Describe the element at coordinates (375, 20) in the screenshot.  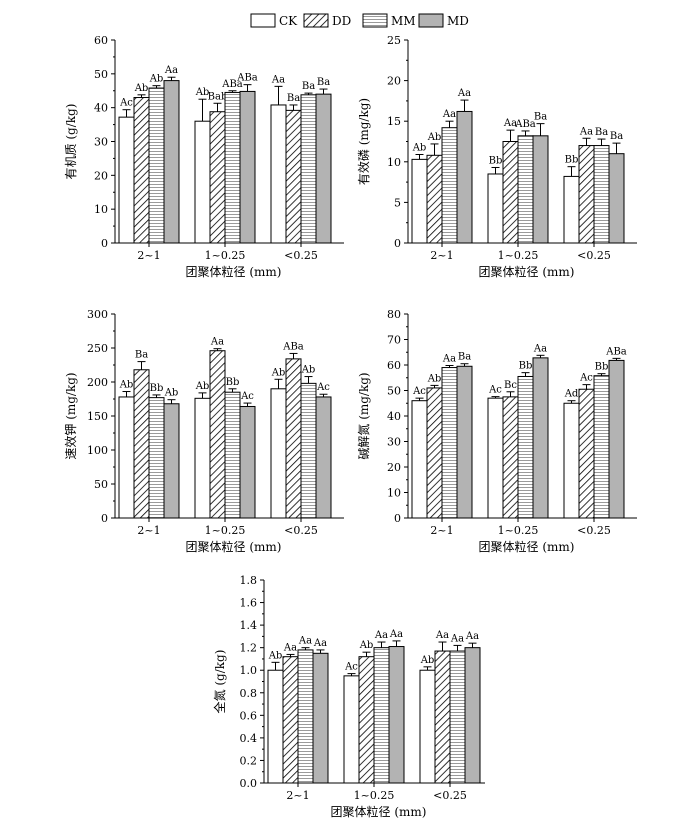
I see `legend-swatch-mm` at that location.